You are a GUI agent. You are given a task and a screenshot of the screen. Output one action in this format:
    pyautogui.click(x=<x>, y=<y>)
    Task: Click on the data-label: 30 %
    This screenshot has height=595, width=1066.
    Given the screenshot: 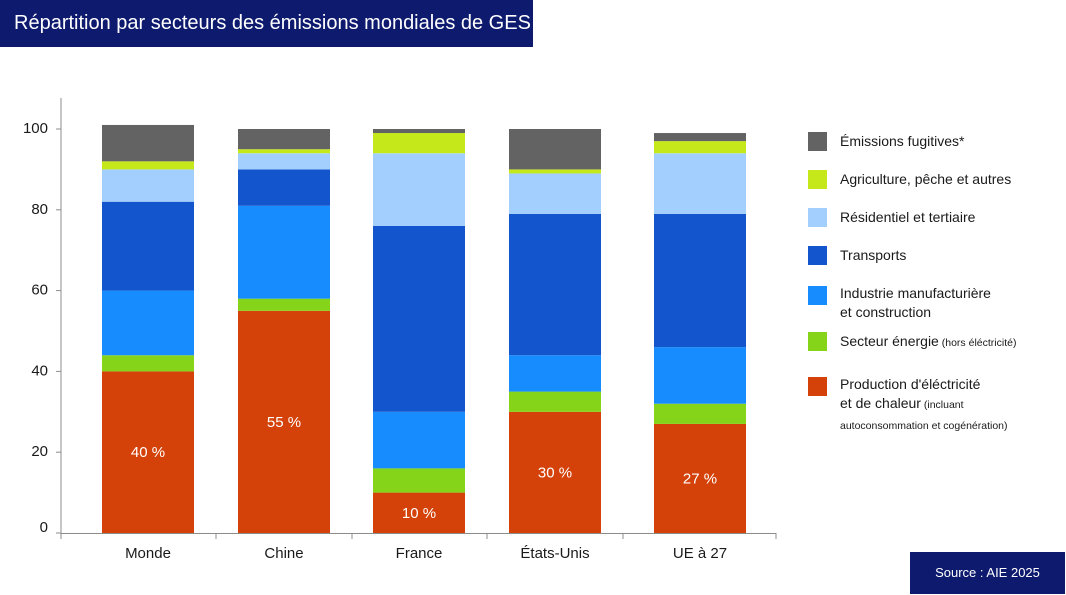 What is the action you would take?
    pyautogui.click(x=555, y=472)
    